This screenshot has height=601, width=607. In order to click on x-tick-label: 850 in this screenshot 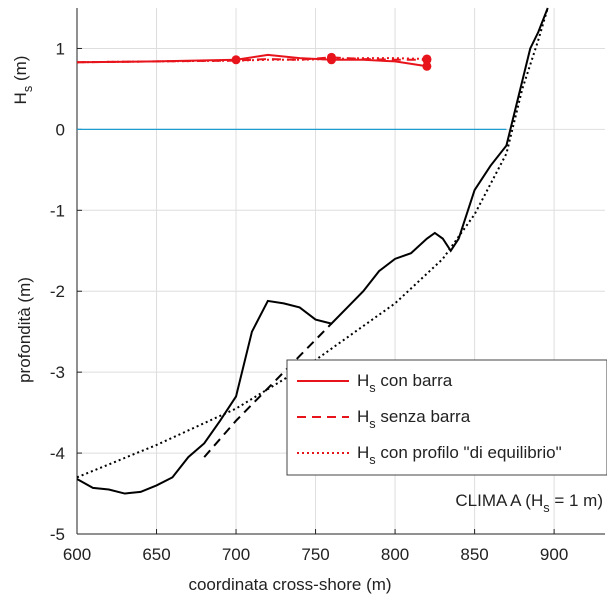, I will do `click(474, 554)`.